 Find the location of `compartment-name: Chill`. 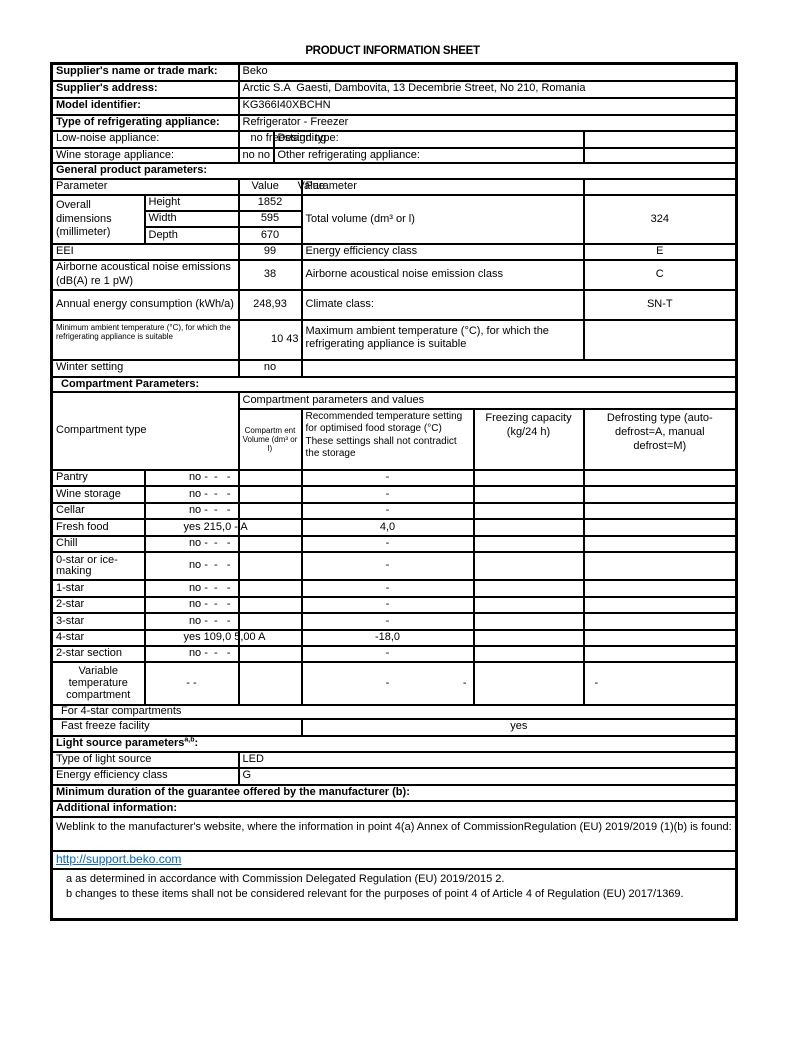

compartment-name: Chill is located at coordinates (98, 544).